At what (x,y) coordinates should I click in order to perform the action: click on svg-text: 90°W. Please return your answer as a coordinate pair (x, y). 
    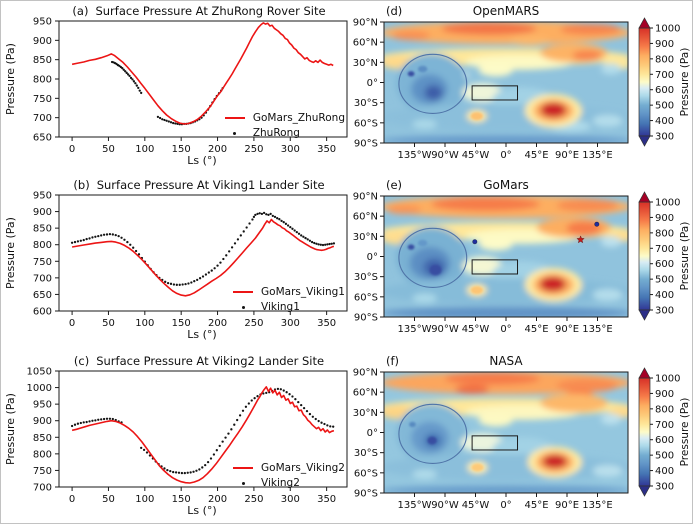
    Looking at the image, I should click on (445, 329).